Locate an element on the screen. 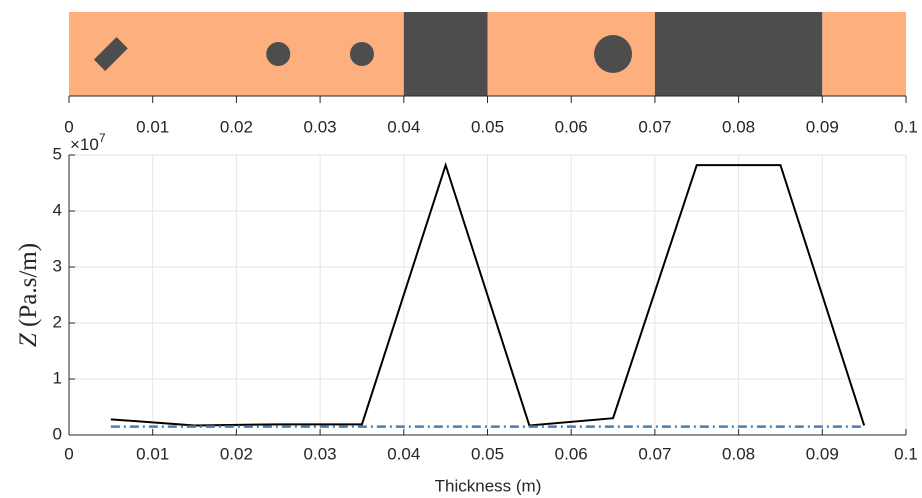 The height and width of the screenshot is (498, 922). y-label-unit: (Pa.s/m) is located at coordinates (28, 285).